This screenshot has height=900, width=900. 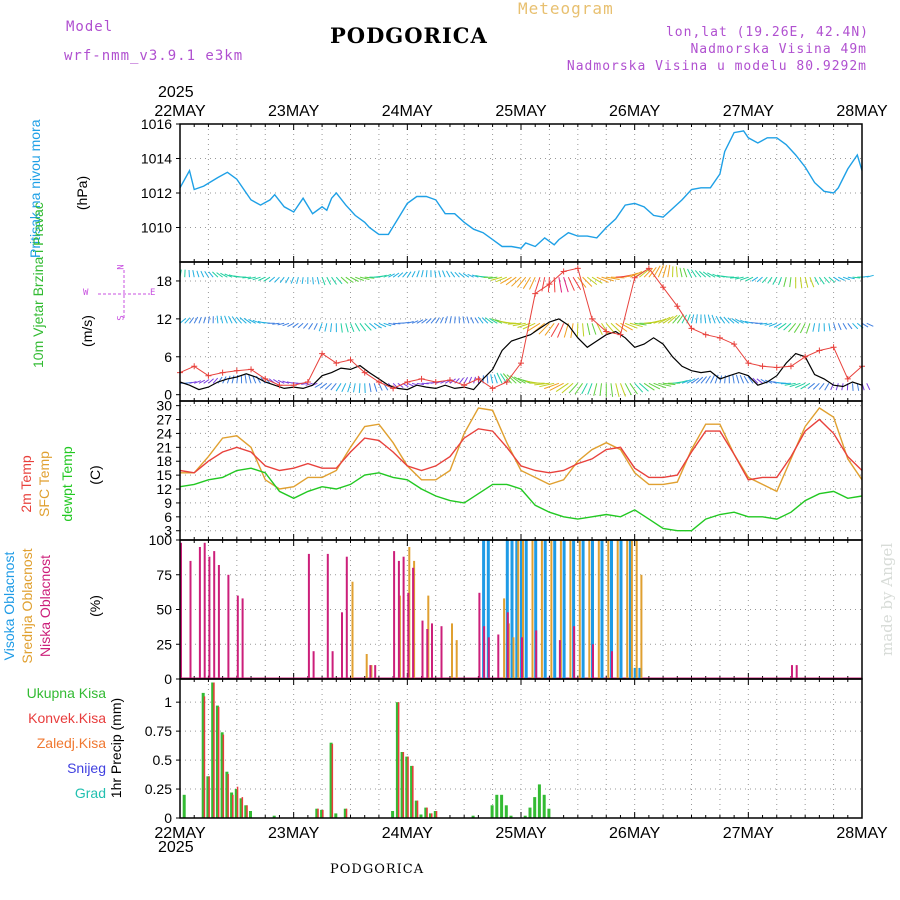 I want to click on cloud-tick-label: 50, so click(x=164, y=610).